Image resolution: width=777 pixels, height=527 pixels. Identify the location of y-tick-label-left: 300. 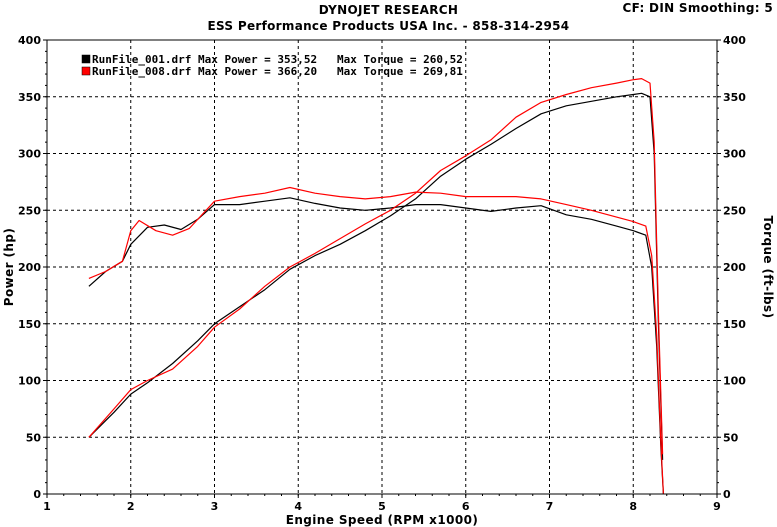
(29, 154).